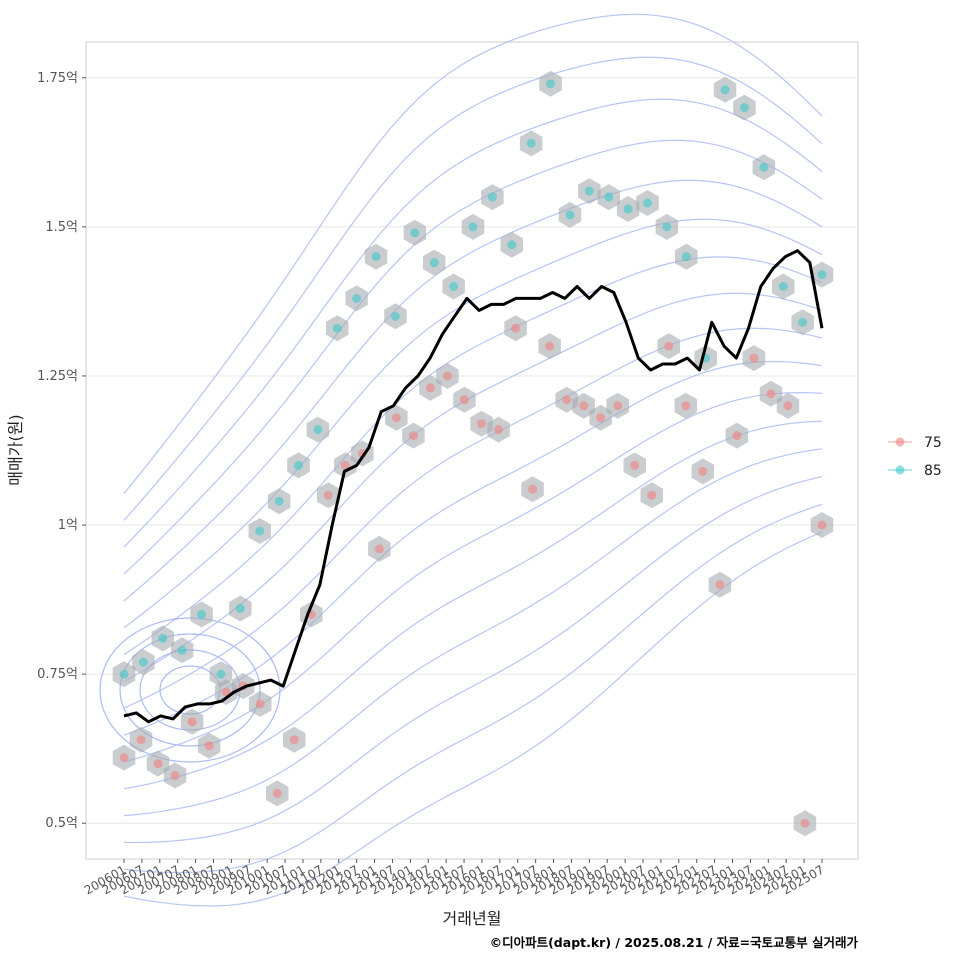  Describe the element at coordinates (15, 449) in the screenshot. I see `y-axis-title: 매매가(원)` at that location.